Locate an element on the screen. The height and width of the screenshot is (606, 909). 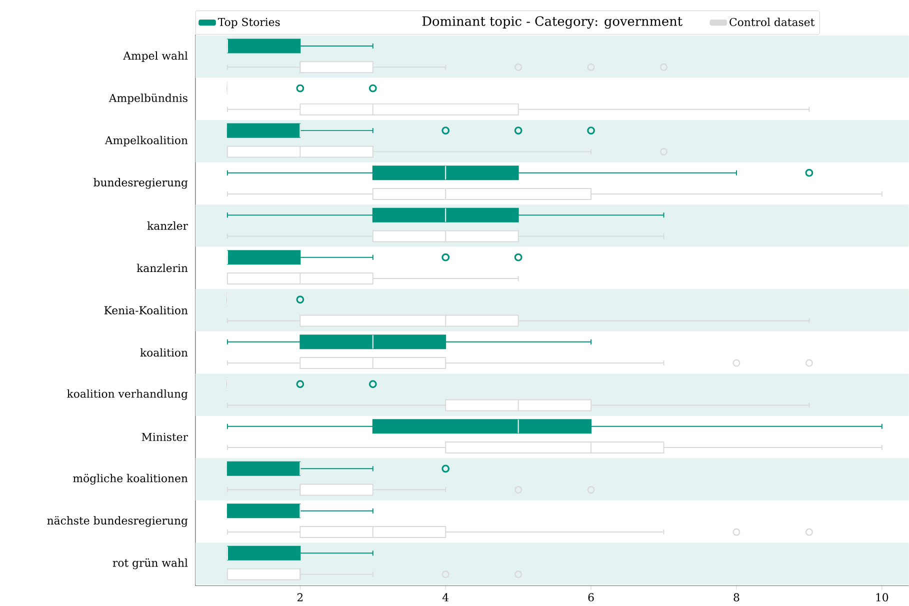
y-tick-label: kanzlerin is located at coordinates (162, 268).